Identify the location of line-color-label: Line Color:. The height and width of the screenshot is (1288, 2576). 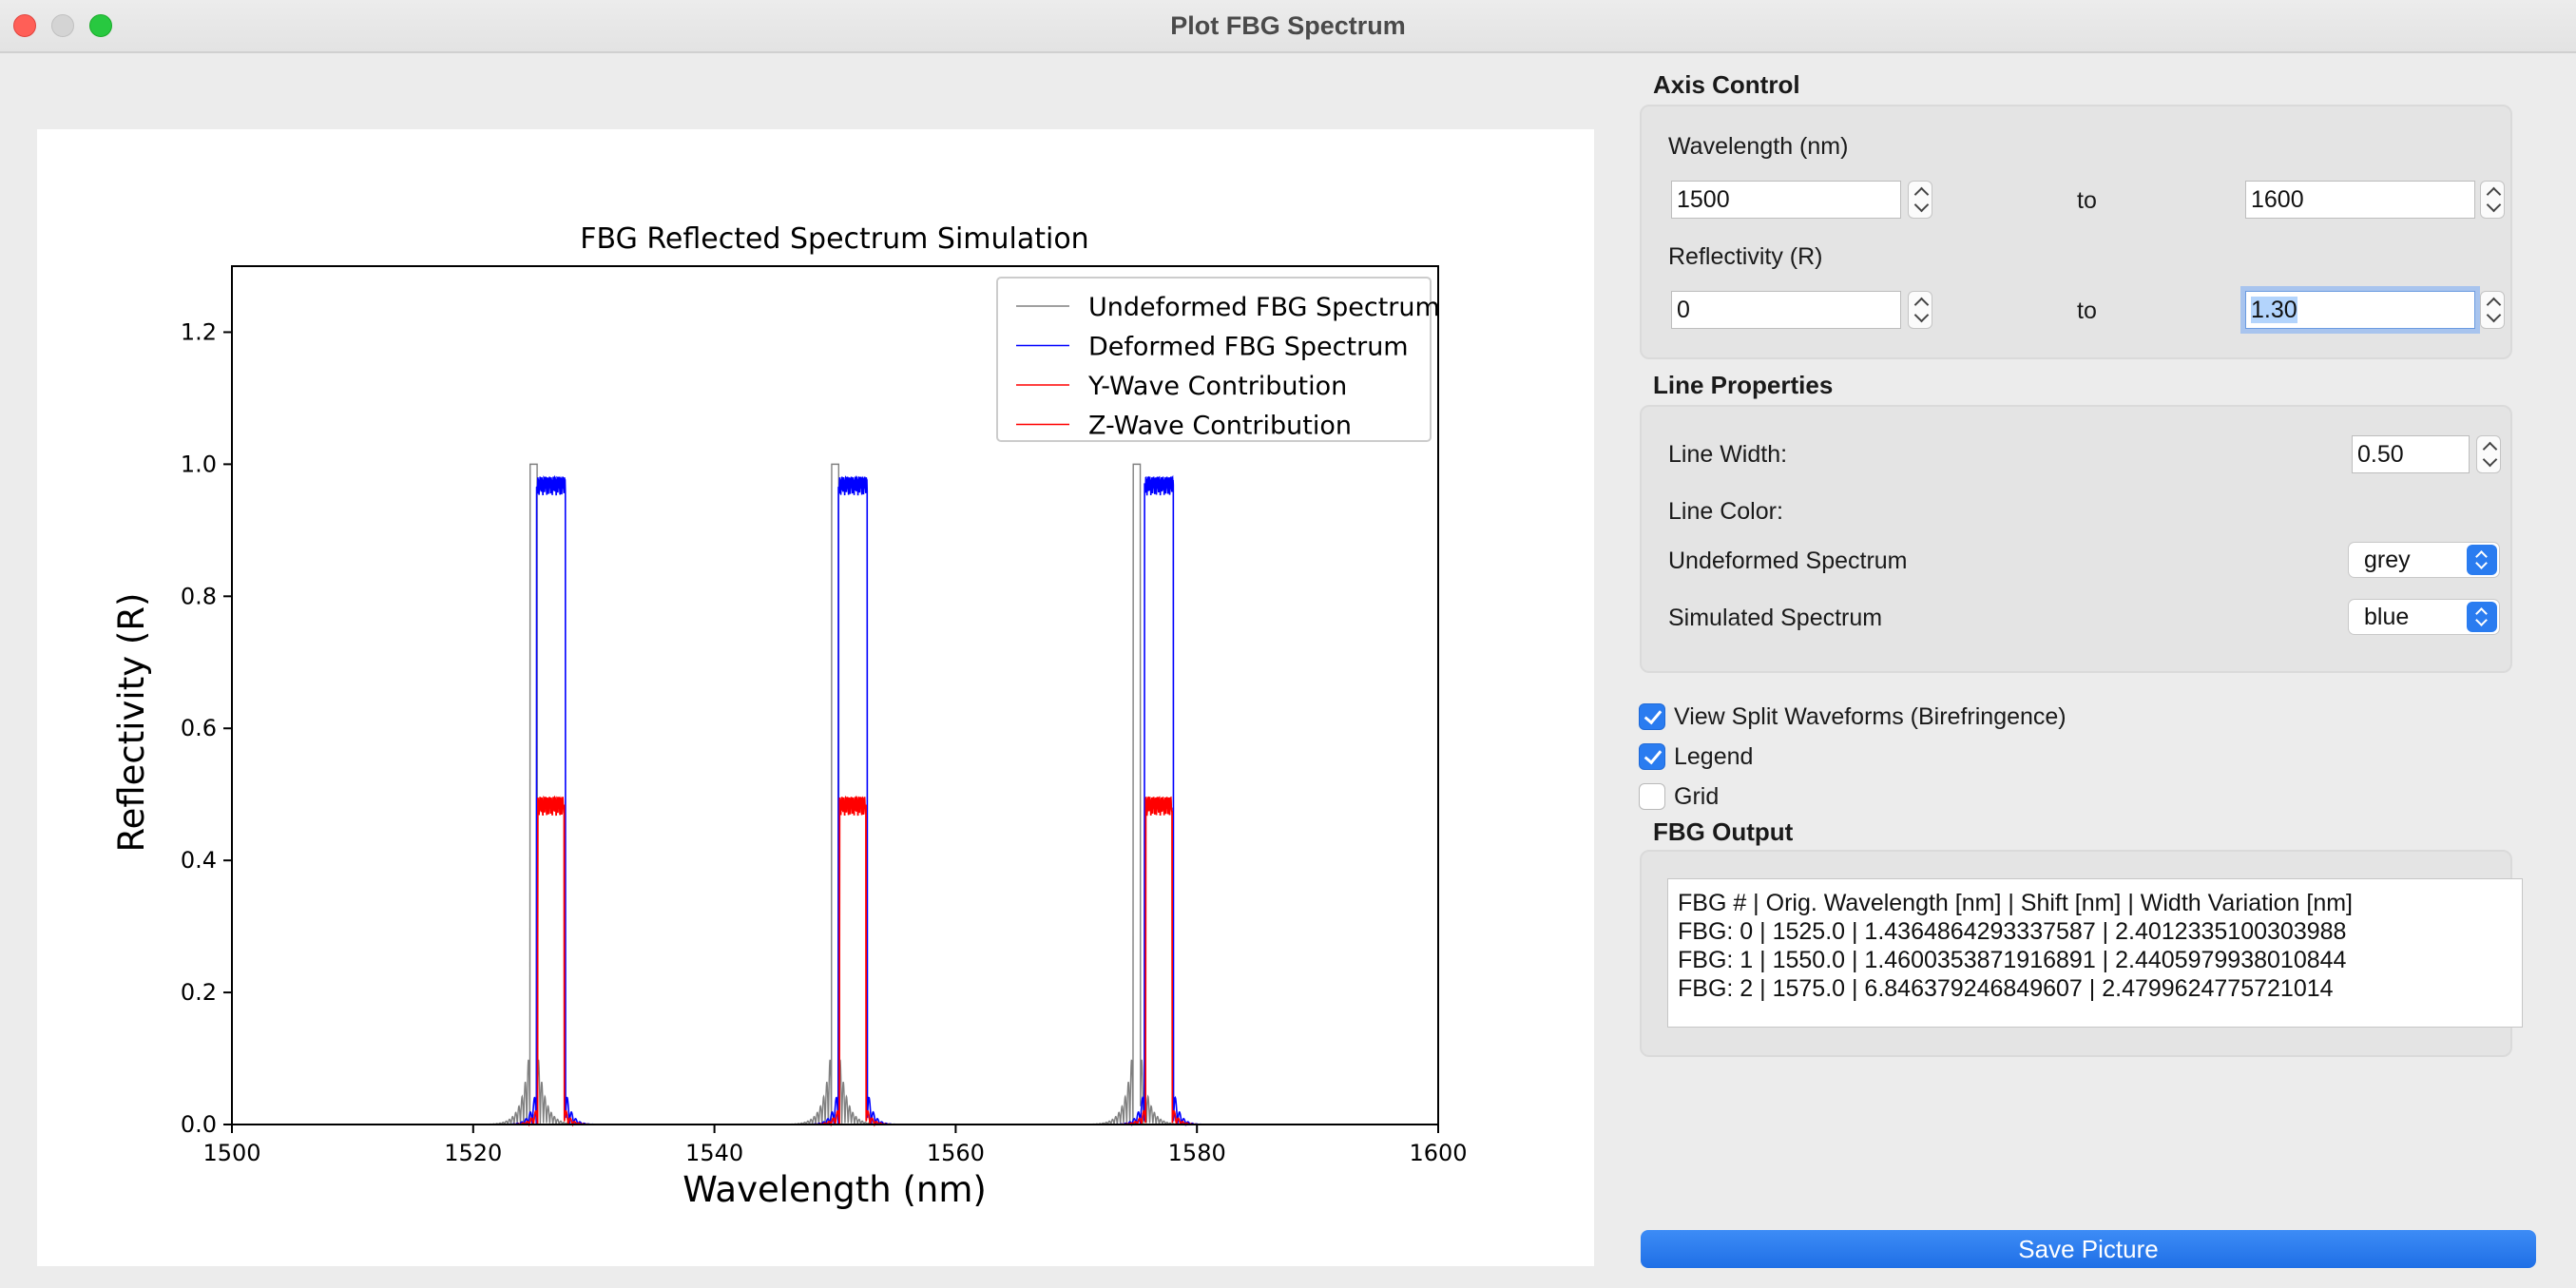
(1726, 511).